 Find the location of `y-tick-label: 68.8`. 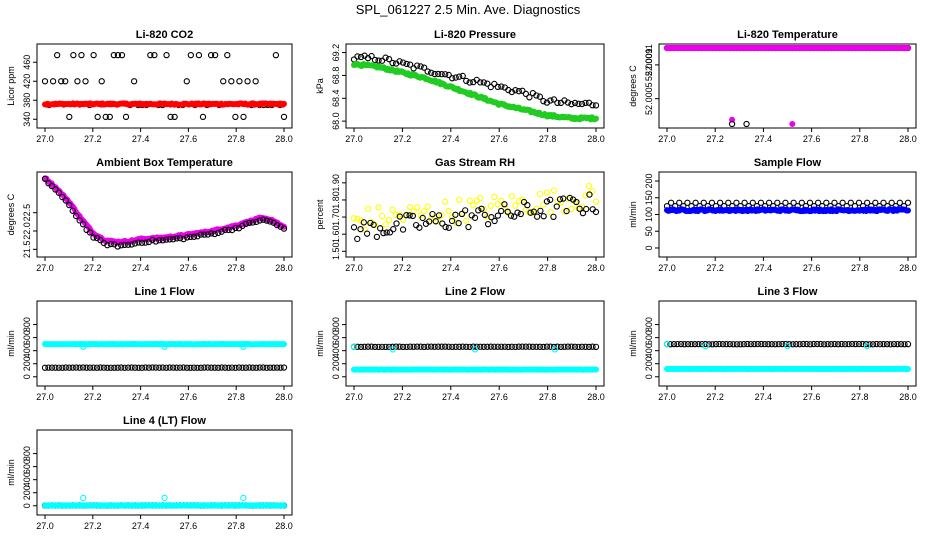

y-tick-label: 68.8 is located at coordinates (336, 76).